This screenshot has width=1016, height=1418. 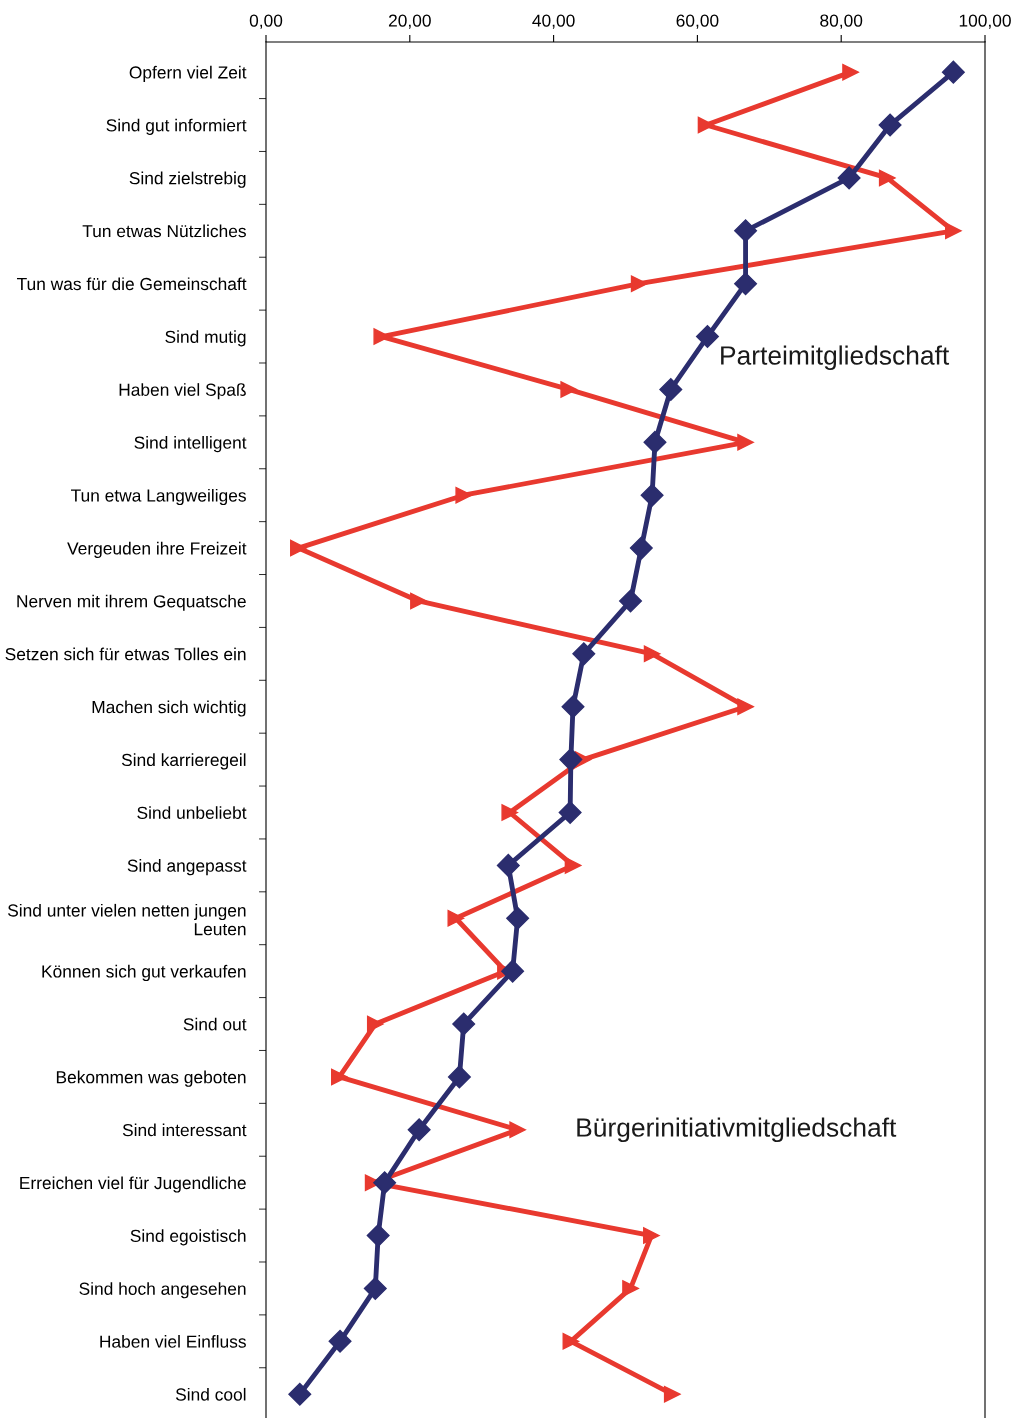 I want to click on y-tick-label: Sind zielstrebig, so click(x=187, y=179).